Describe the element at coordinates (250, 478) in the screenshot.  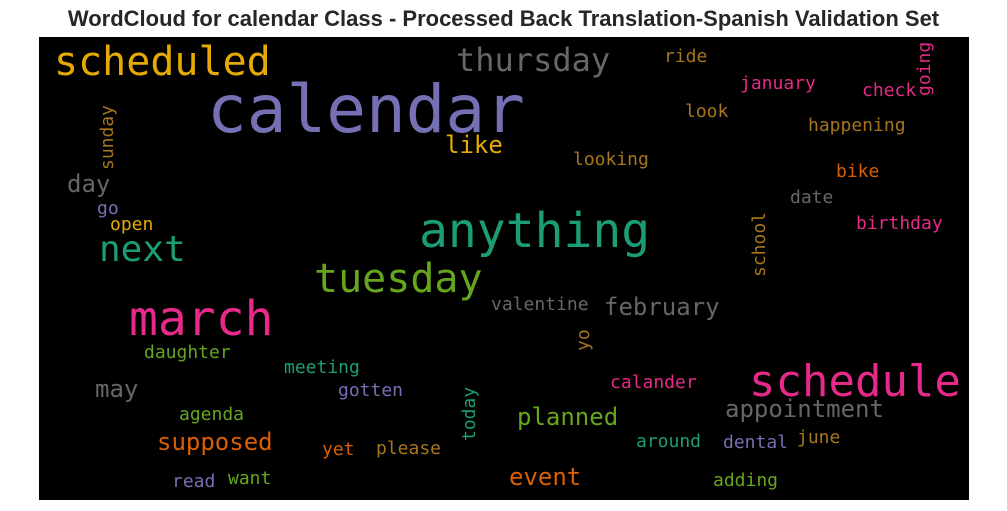
I see `word-want: want` at that location.